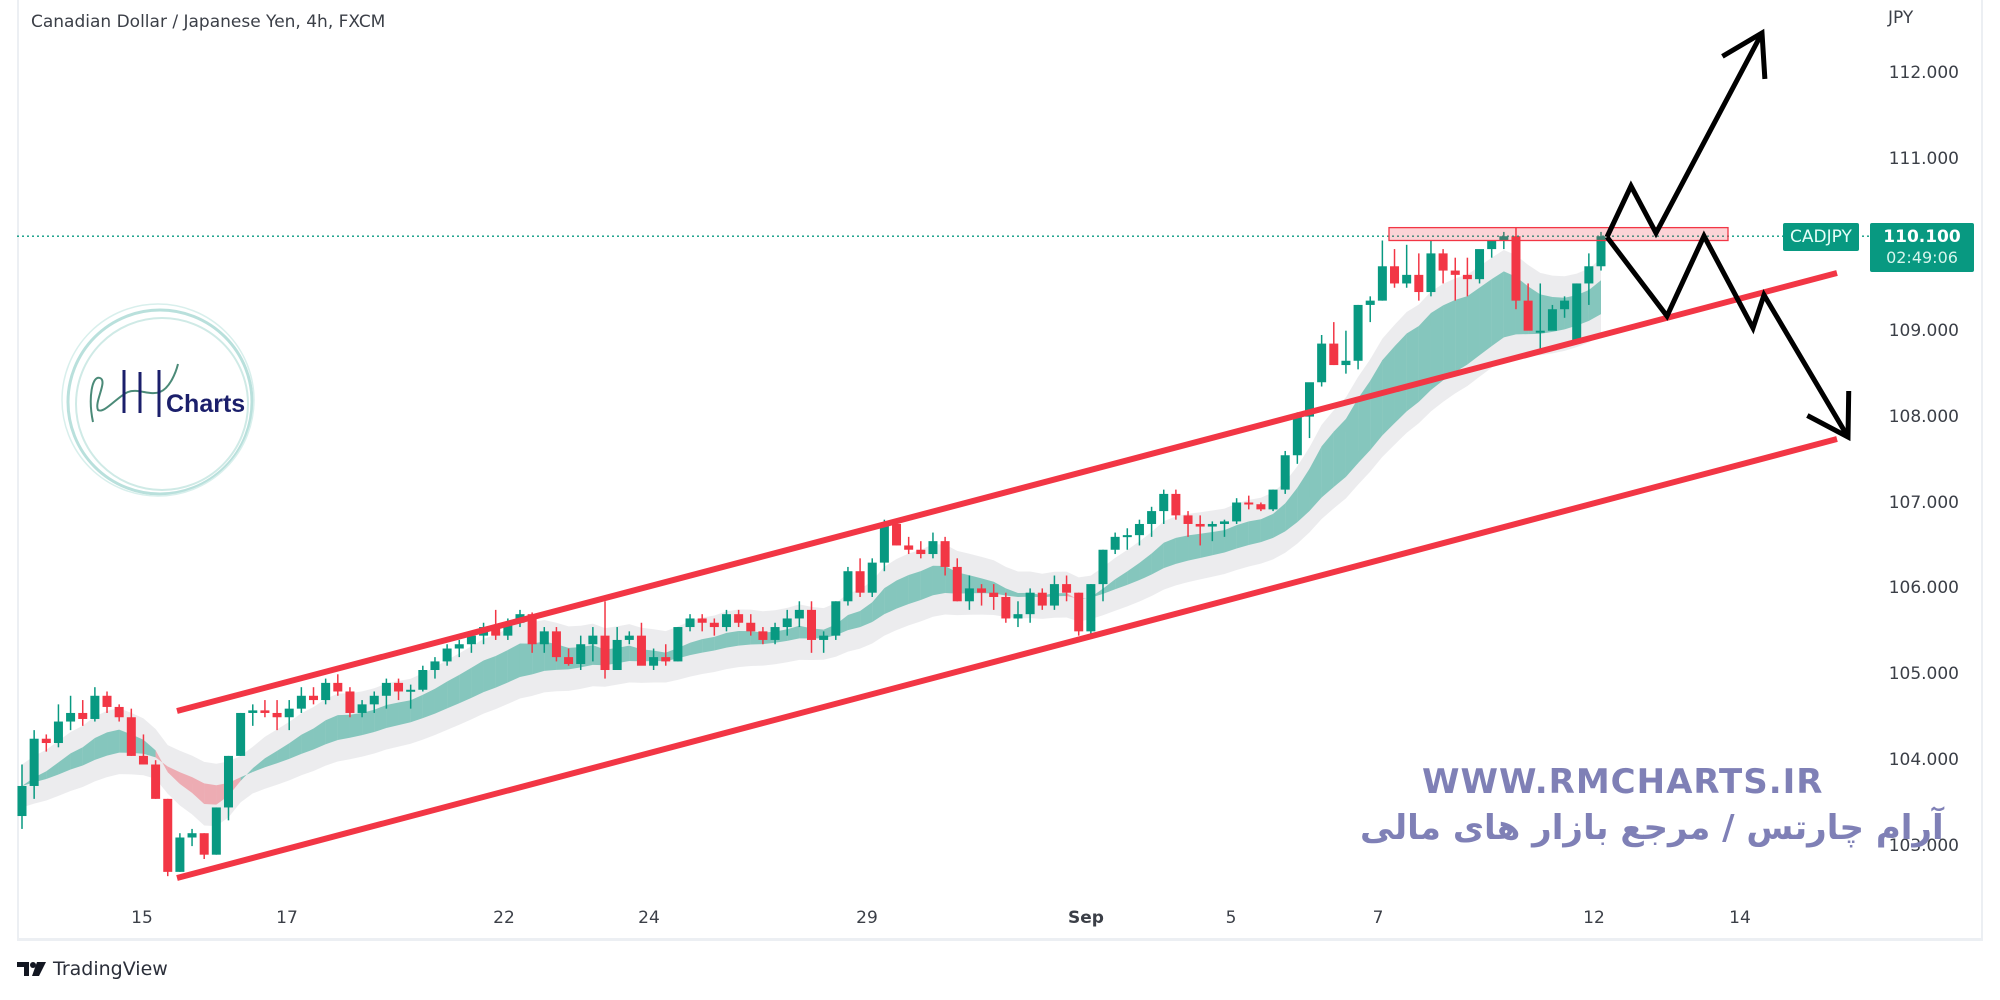  What do you see at coordinates (1684, 135) in the screenshot?
I see `bullish-projection-path` at bounding box center [1684, 135].